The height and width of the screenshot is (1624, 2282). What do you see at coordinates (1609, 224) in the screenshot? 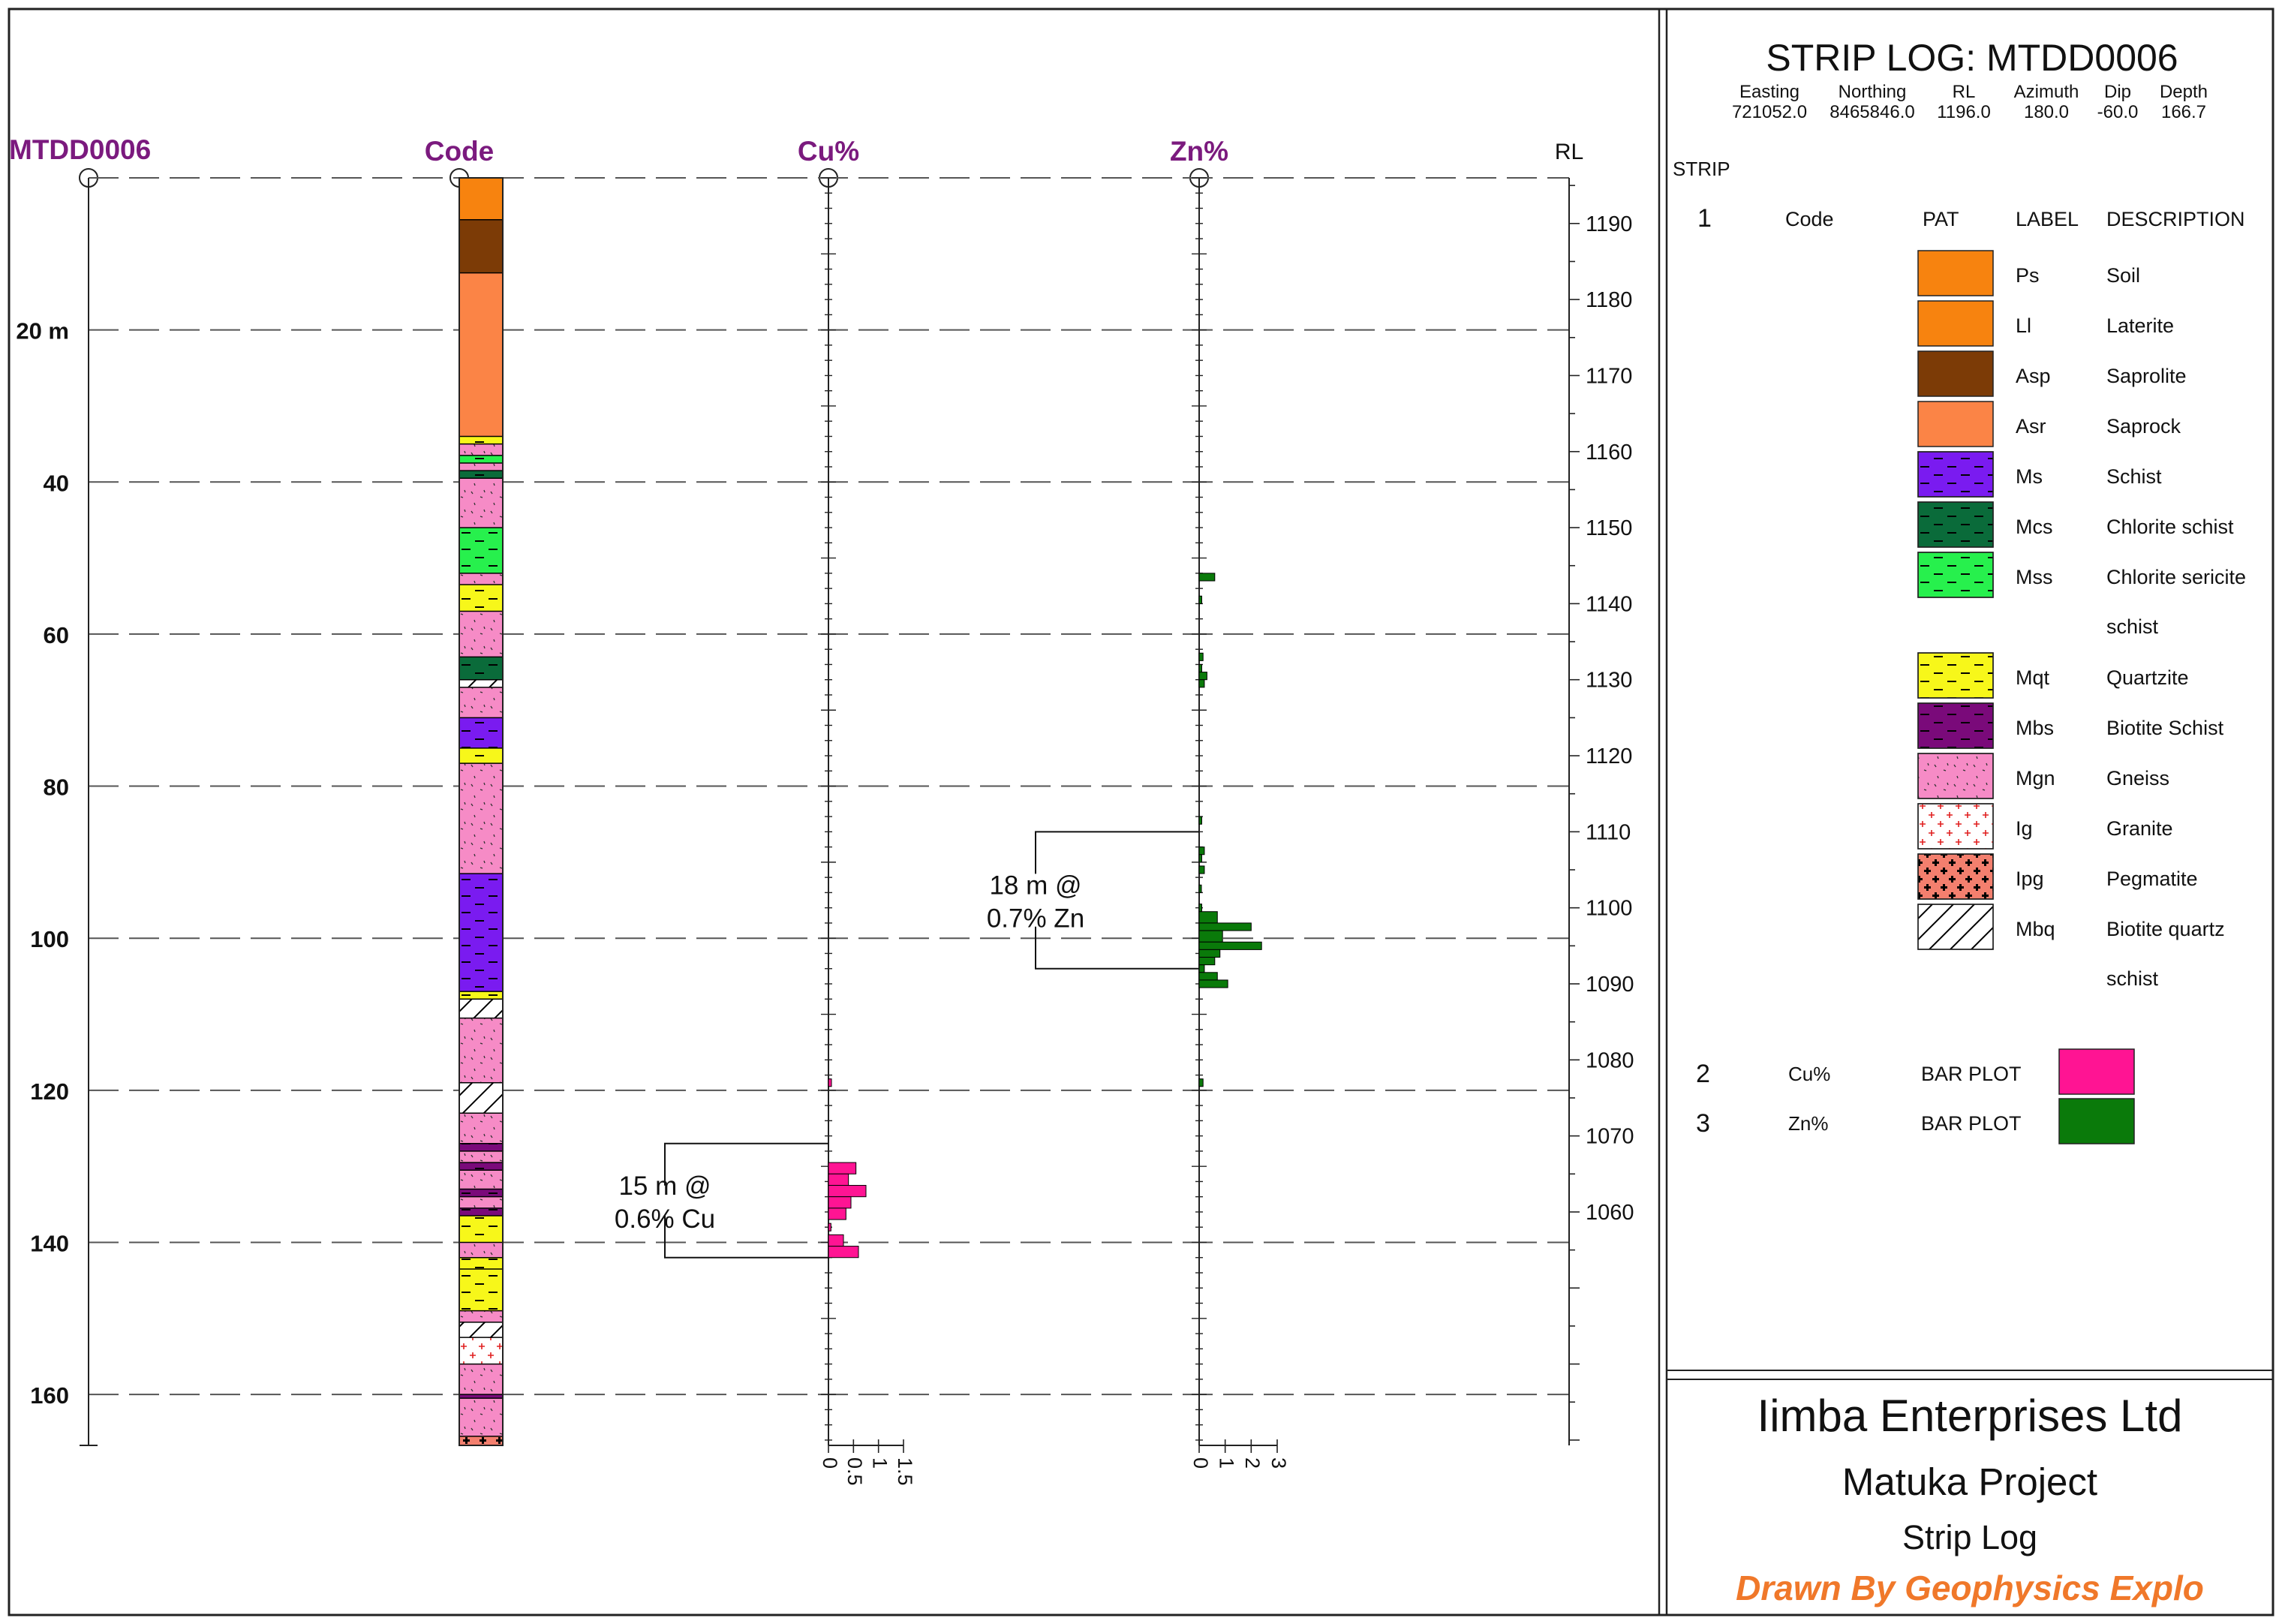
I see `rl-tick-label: 1190` at bounding box center [1609, 224].